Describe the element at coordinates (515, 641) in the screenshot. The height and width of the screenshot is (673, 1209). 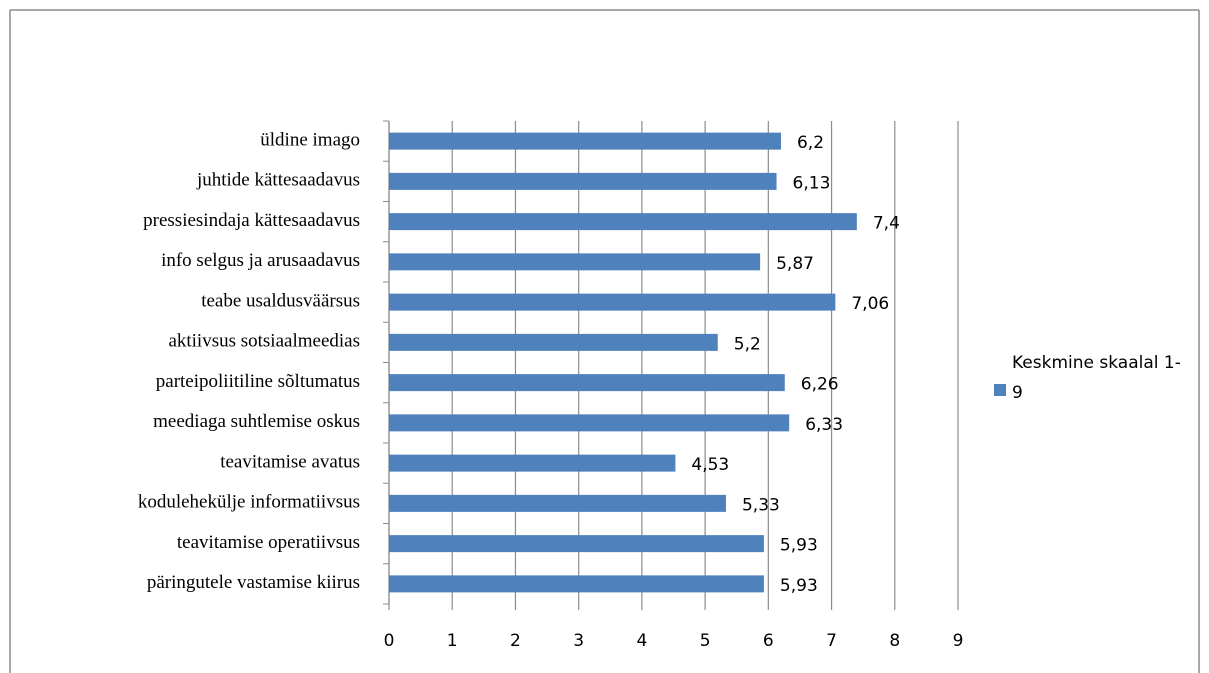
I see `x-tick-label: 2` at that location.